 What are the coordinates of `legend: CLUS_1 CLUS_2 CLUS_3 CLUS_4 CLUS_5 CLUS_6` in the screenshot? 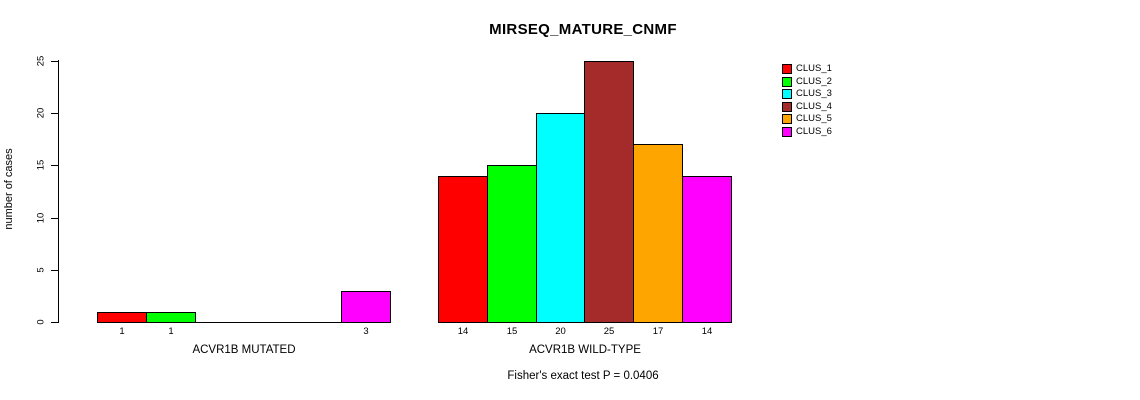 It's located at (807, 102).